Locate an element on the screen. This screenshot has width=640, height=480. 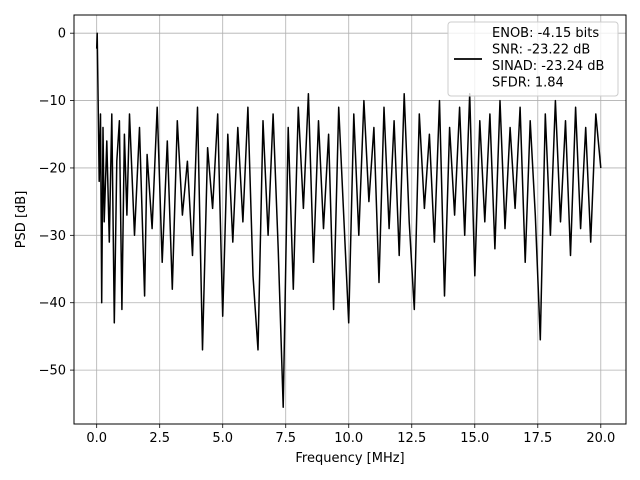
legend-box is located at coordinates (533, 59).